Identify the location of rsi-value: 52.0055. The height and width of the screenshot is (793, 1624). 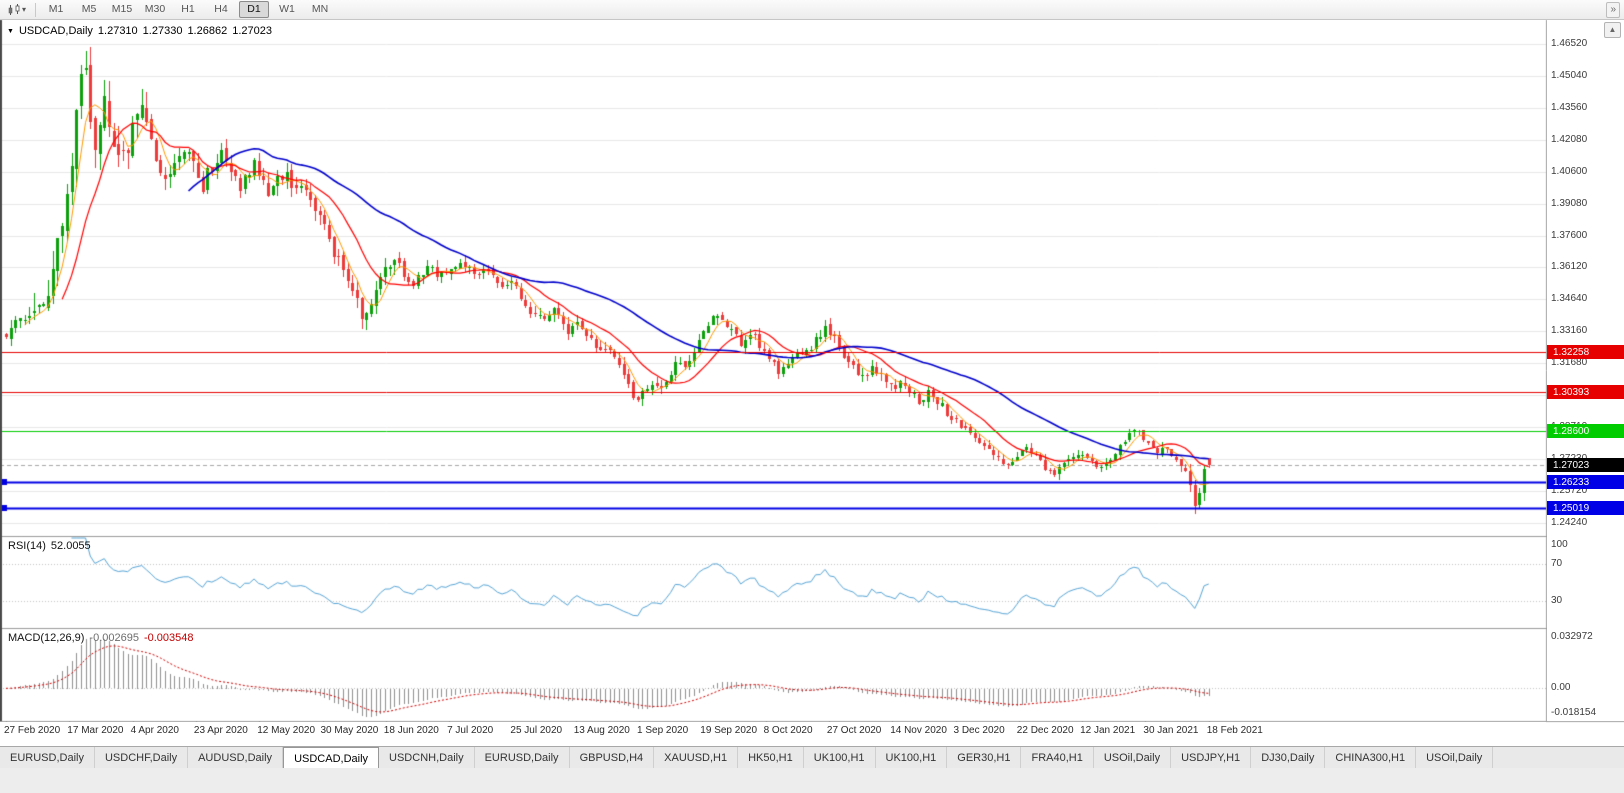
(70, 546).